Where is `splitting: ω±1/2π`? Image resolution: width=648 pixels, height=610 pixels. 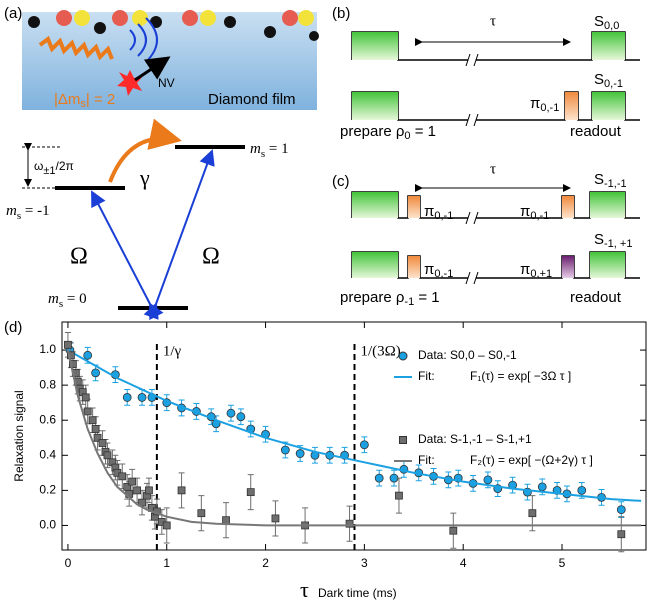
splitting: ω±1/2π is located at coordinates (54, 168).